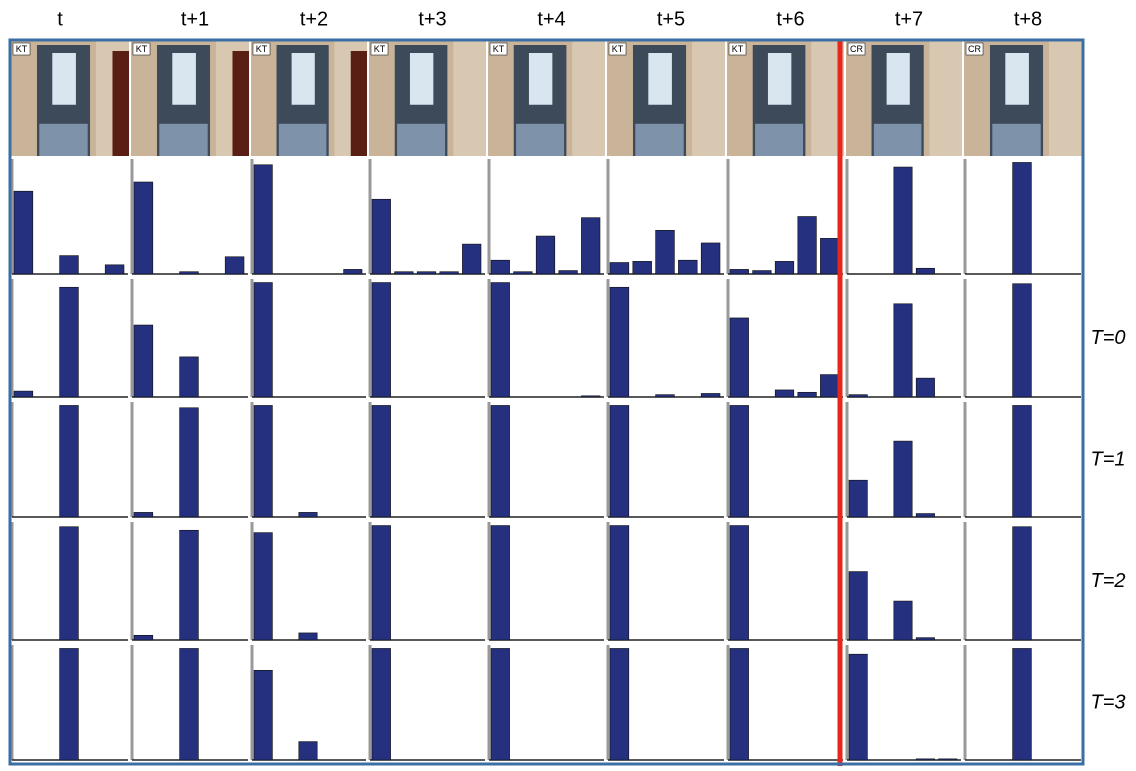  I want to click on column-label: t, so click(60, 19).